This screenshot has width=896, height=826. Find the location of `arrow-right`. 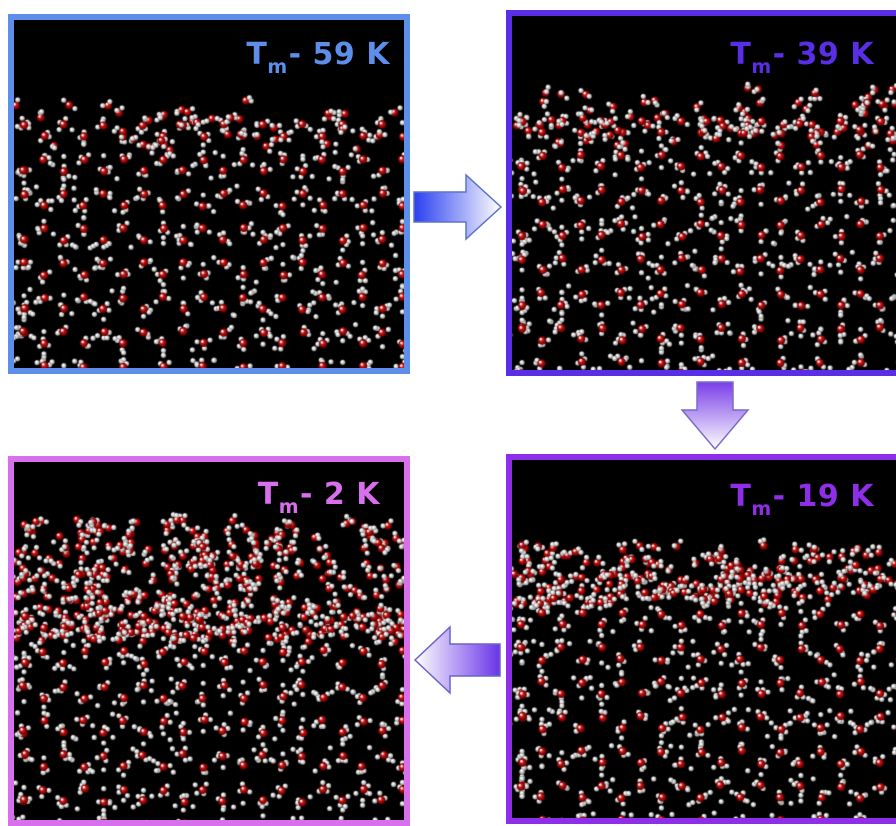

arrow-right is located at coordinates (458, 207).